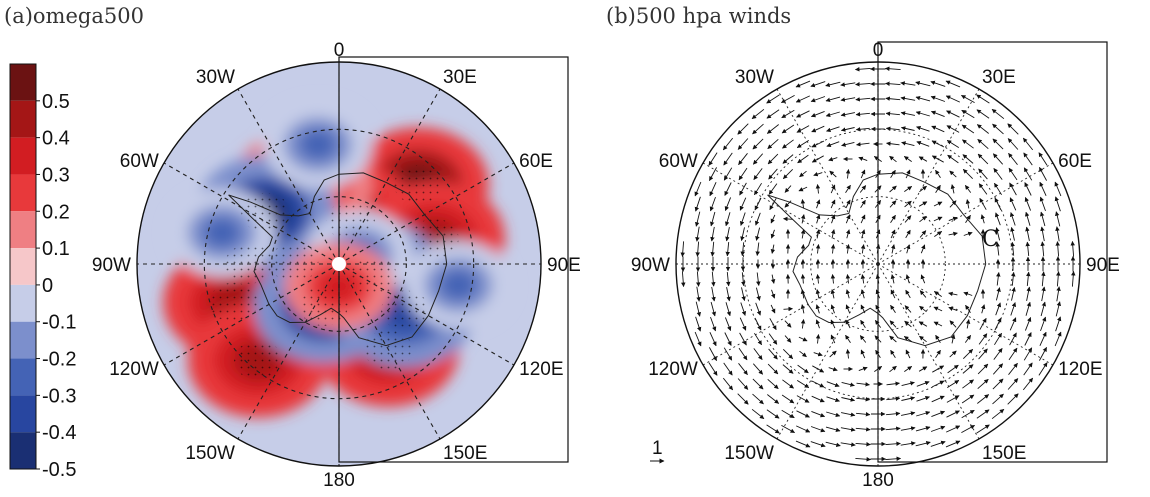 The width and height of the screenshot is (1150, 497). What do you see at coordinates (878, 480) in the screenshot?
I see `longitude-label: 180` at bounding box center [878, 480].